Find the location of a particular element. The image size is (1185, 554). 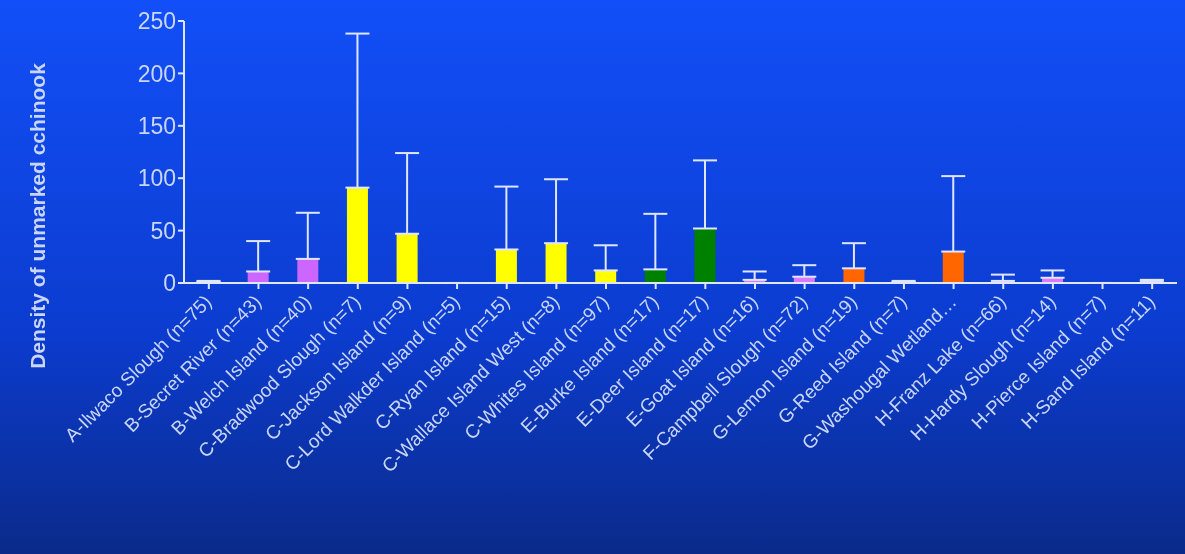

y-tick-label: 0 is located at coordinates (169, 283).